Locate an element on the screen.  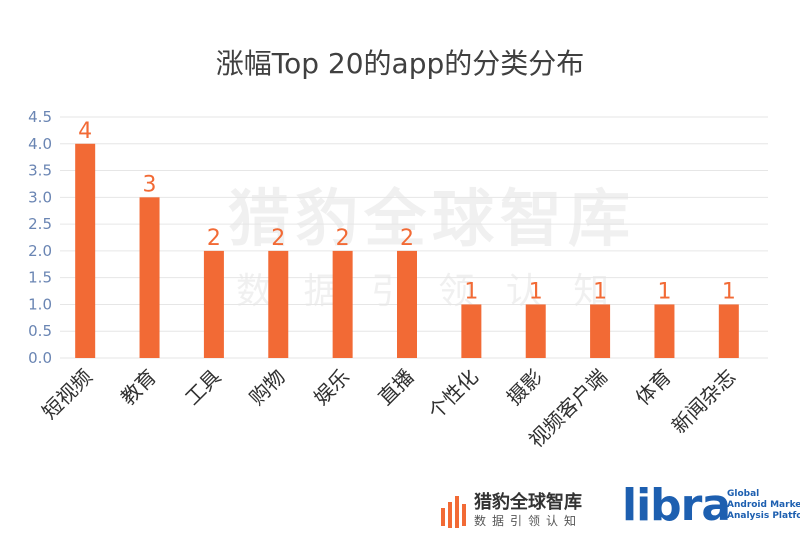
chart-title: 涨幅Top 20的app的分类分布 is located at coordinates (400, 63).